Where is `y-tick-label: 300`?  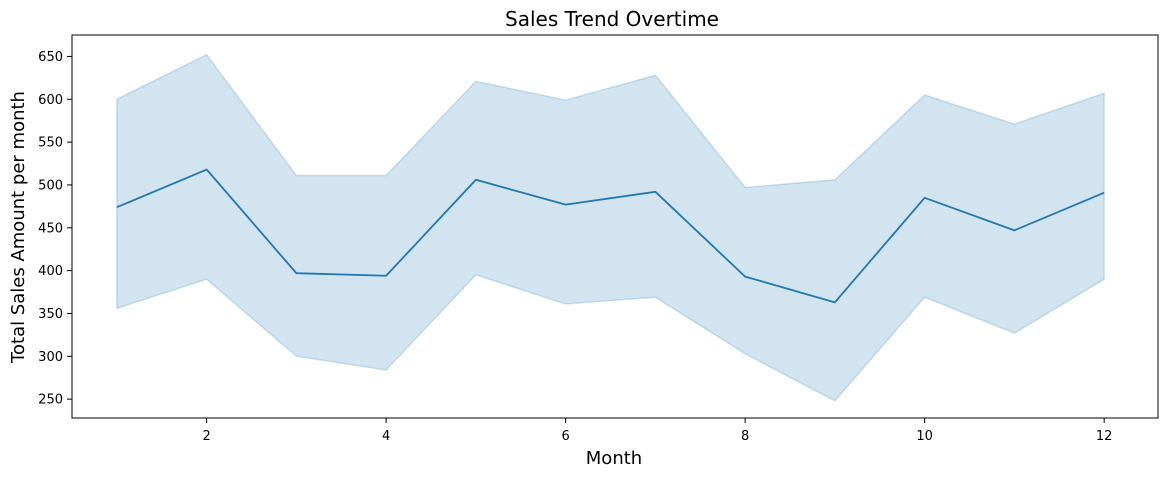
y-tick-label: 300 is located at coordinates (50, 357).